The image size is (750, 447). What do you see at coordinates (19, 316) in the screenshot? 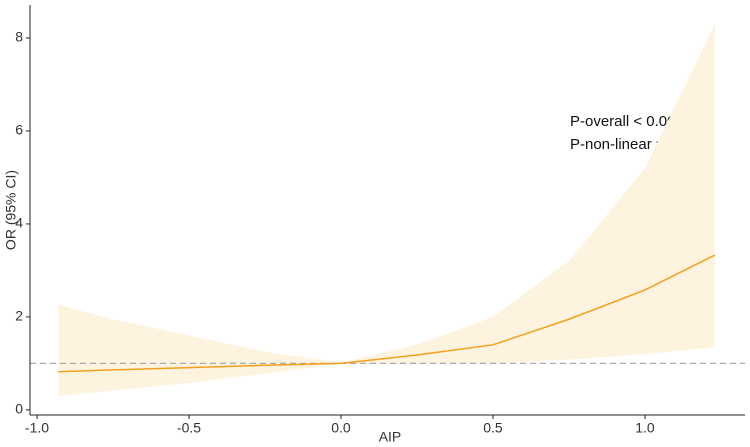
I see `y-tick-label: 2` at bounding box center [19, 316].